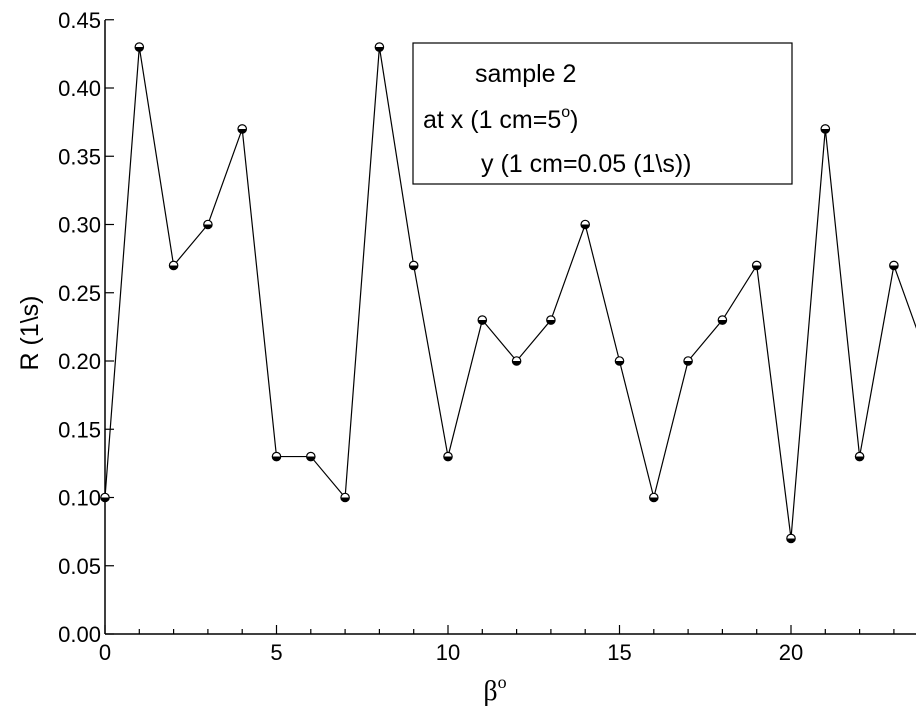  I want to click on y-tick-label: 0.35, so click(79, 156).